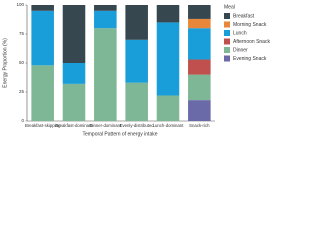 The height and width of the screenshot is (240, 320). Describe the element at coordinates (22, 120) in the screenshot. I see `y-tick-label: 0` at that location.